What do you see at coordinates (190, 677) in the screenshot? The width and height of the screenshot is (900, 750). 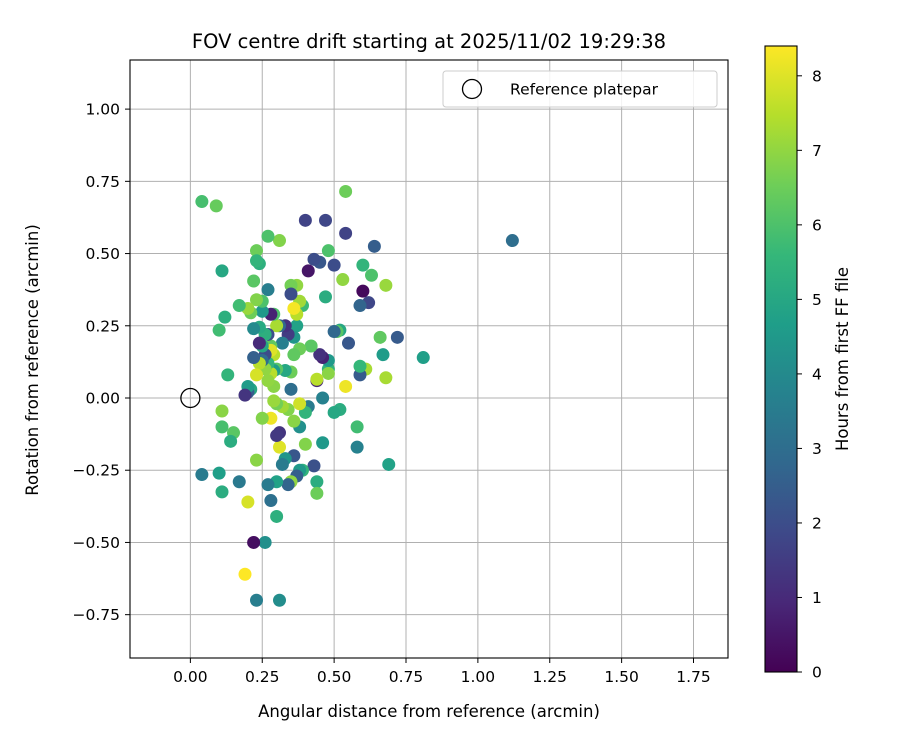 I see `x-tick-label: 0.00` at bounding box center [190, 677].